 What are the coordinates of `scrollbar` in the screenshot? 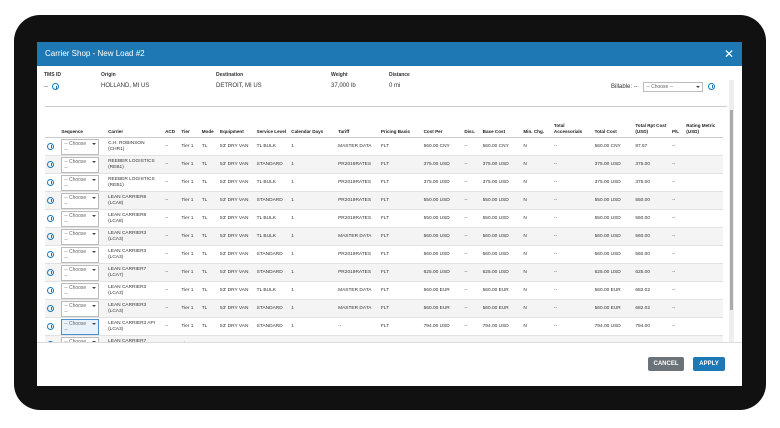 It's located at (731, 211).